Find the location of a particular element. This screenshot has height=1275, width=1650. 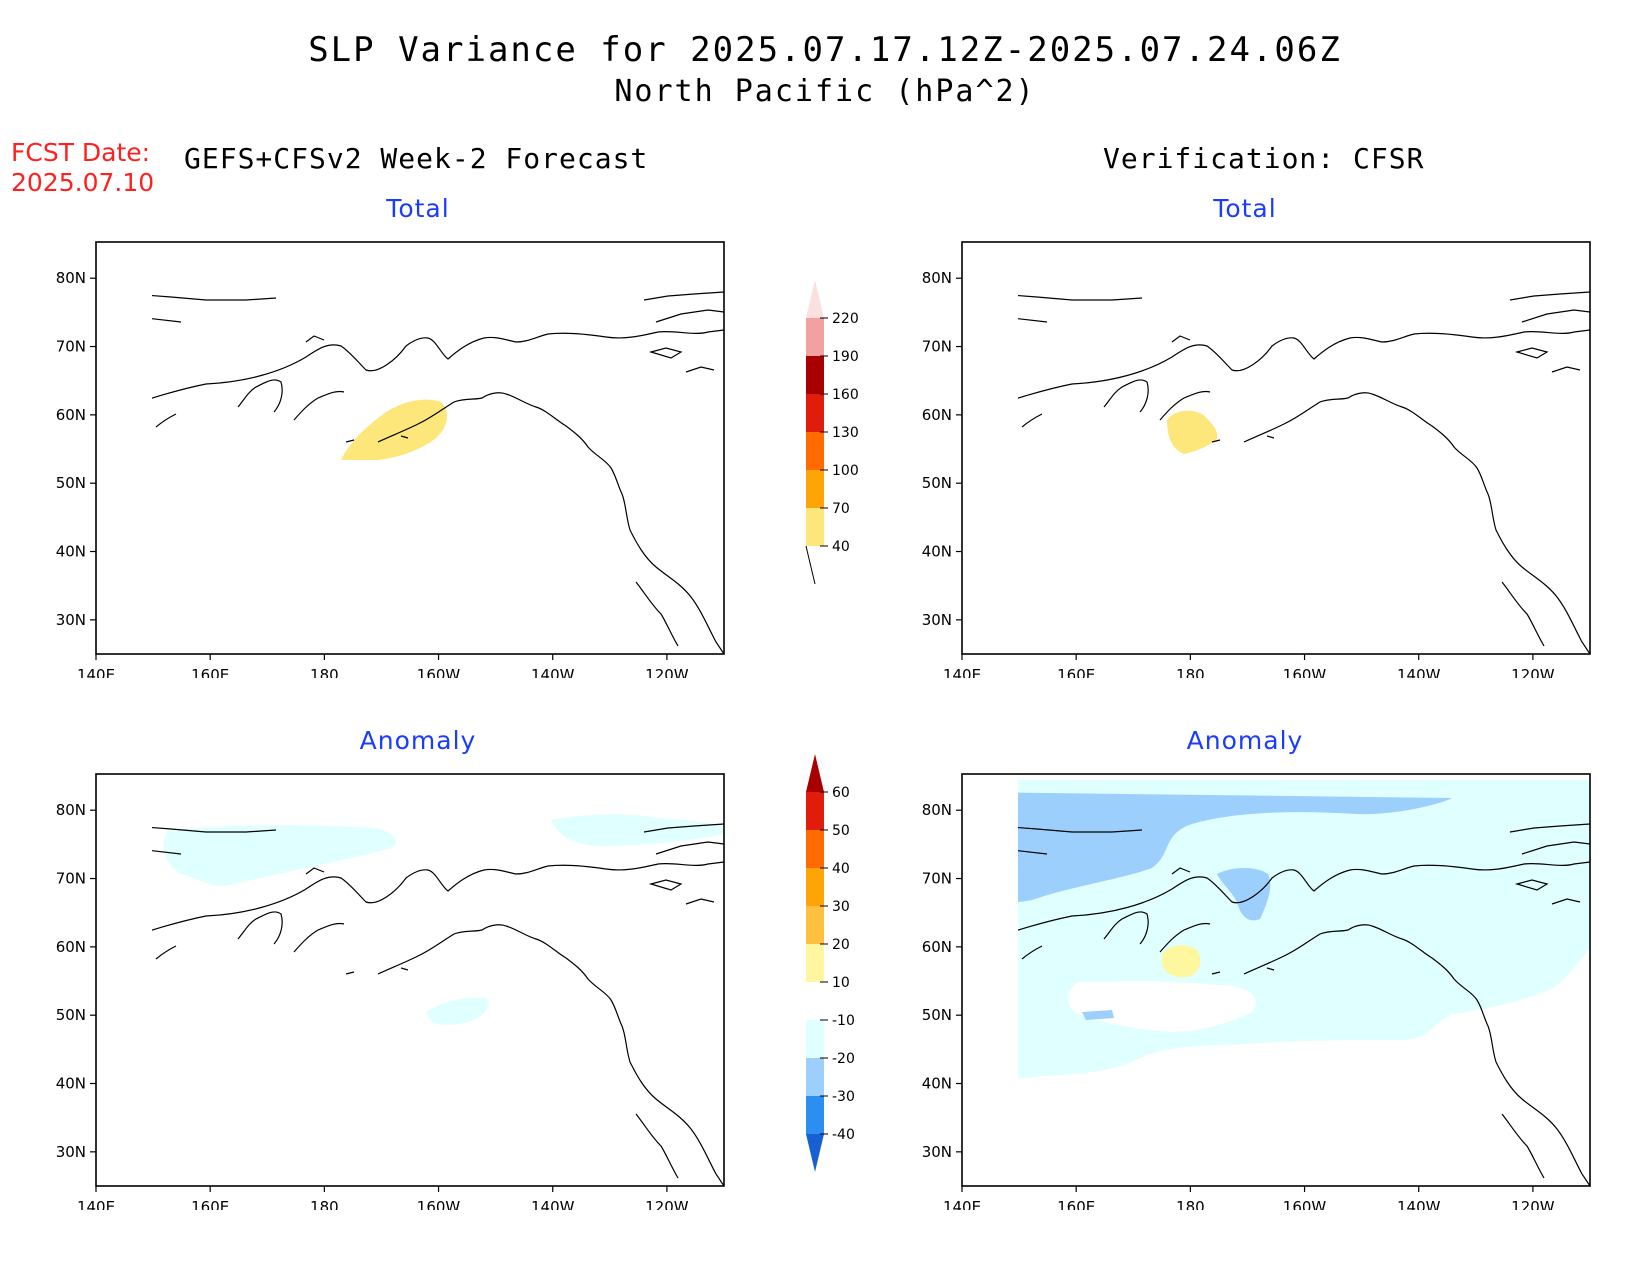

forecast-date-value: 2025.07.10 is located at coordinates (83, 182).